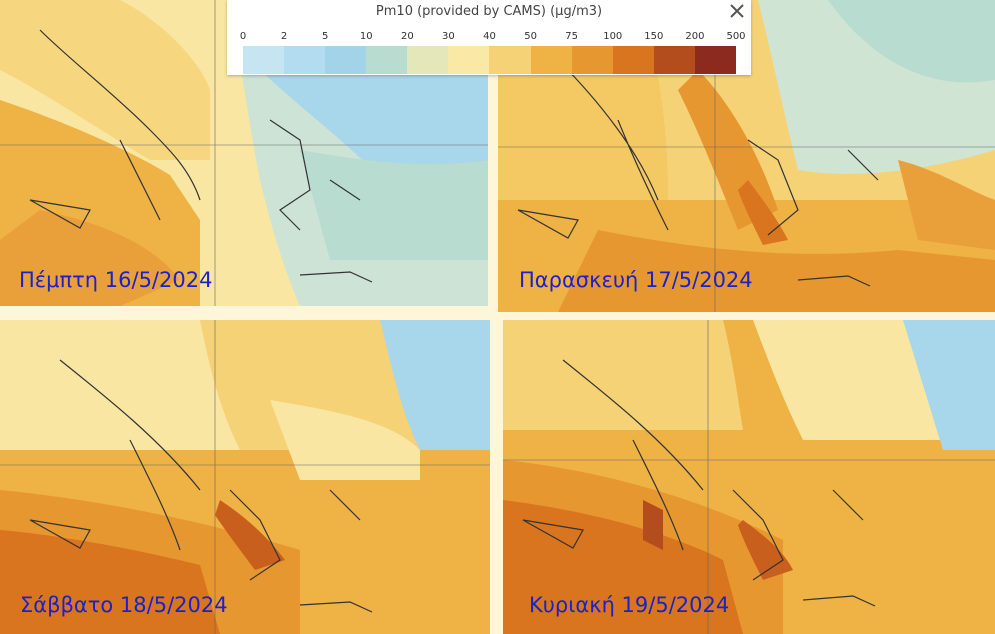 Image resolution: width=995 pixels, height=634 pixels. I want to click on legend-tick: 40, so click(489, 36).